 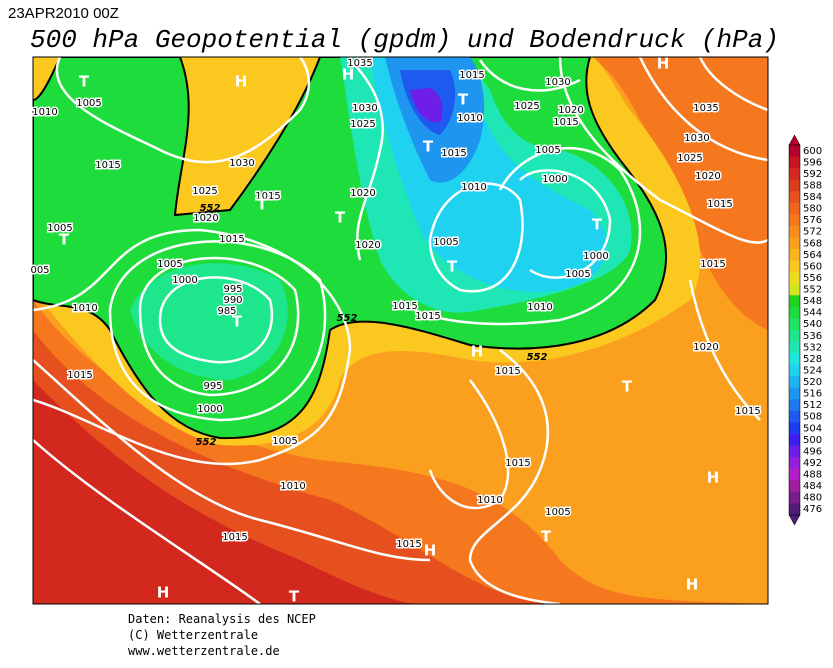 I want to click on colorbar-label: 576, so click(x=812, y=220).